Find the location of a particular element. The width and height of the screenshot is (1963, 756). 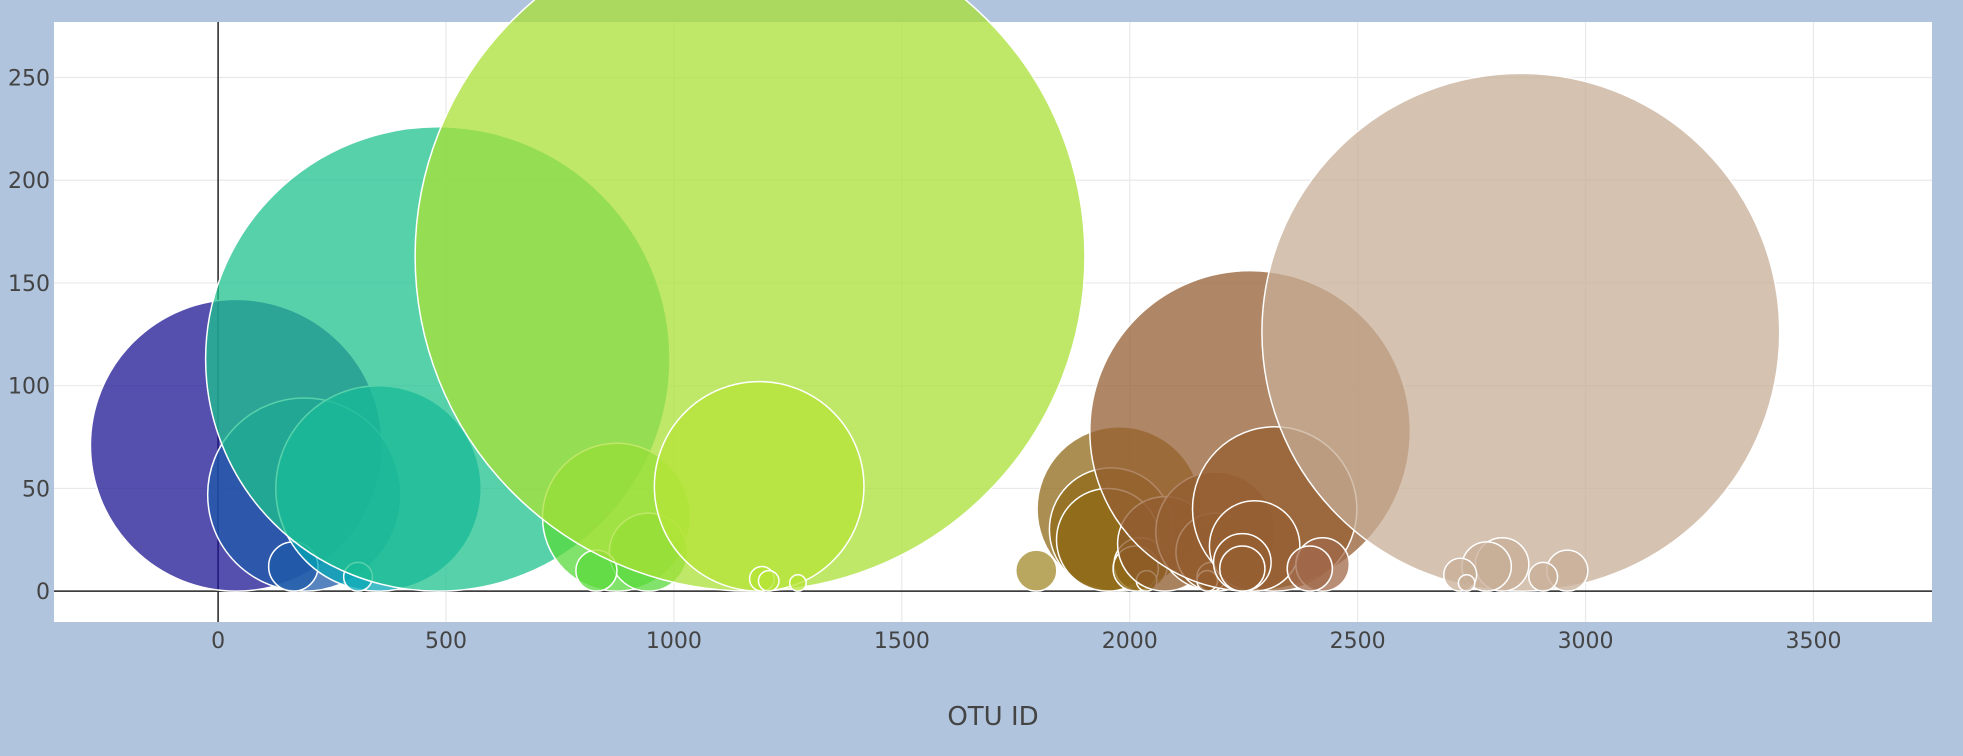

x-tick-label: 500 is located at coordinates (446, 641).